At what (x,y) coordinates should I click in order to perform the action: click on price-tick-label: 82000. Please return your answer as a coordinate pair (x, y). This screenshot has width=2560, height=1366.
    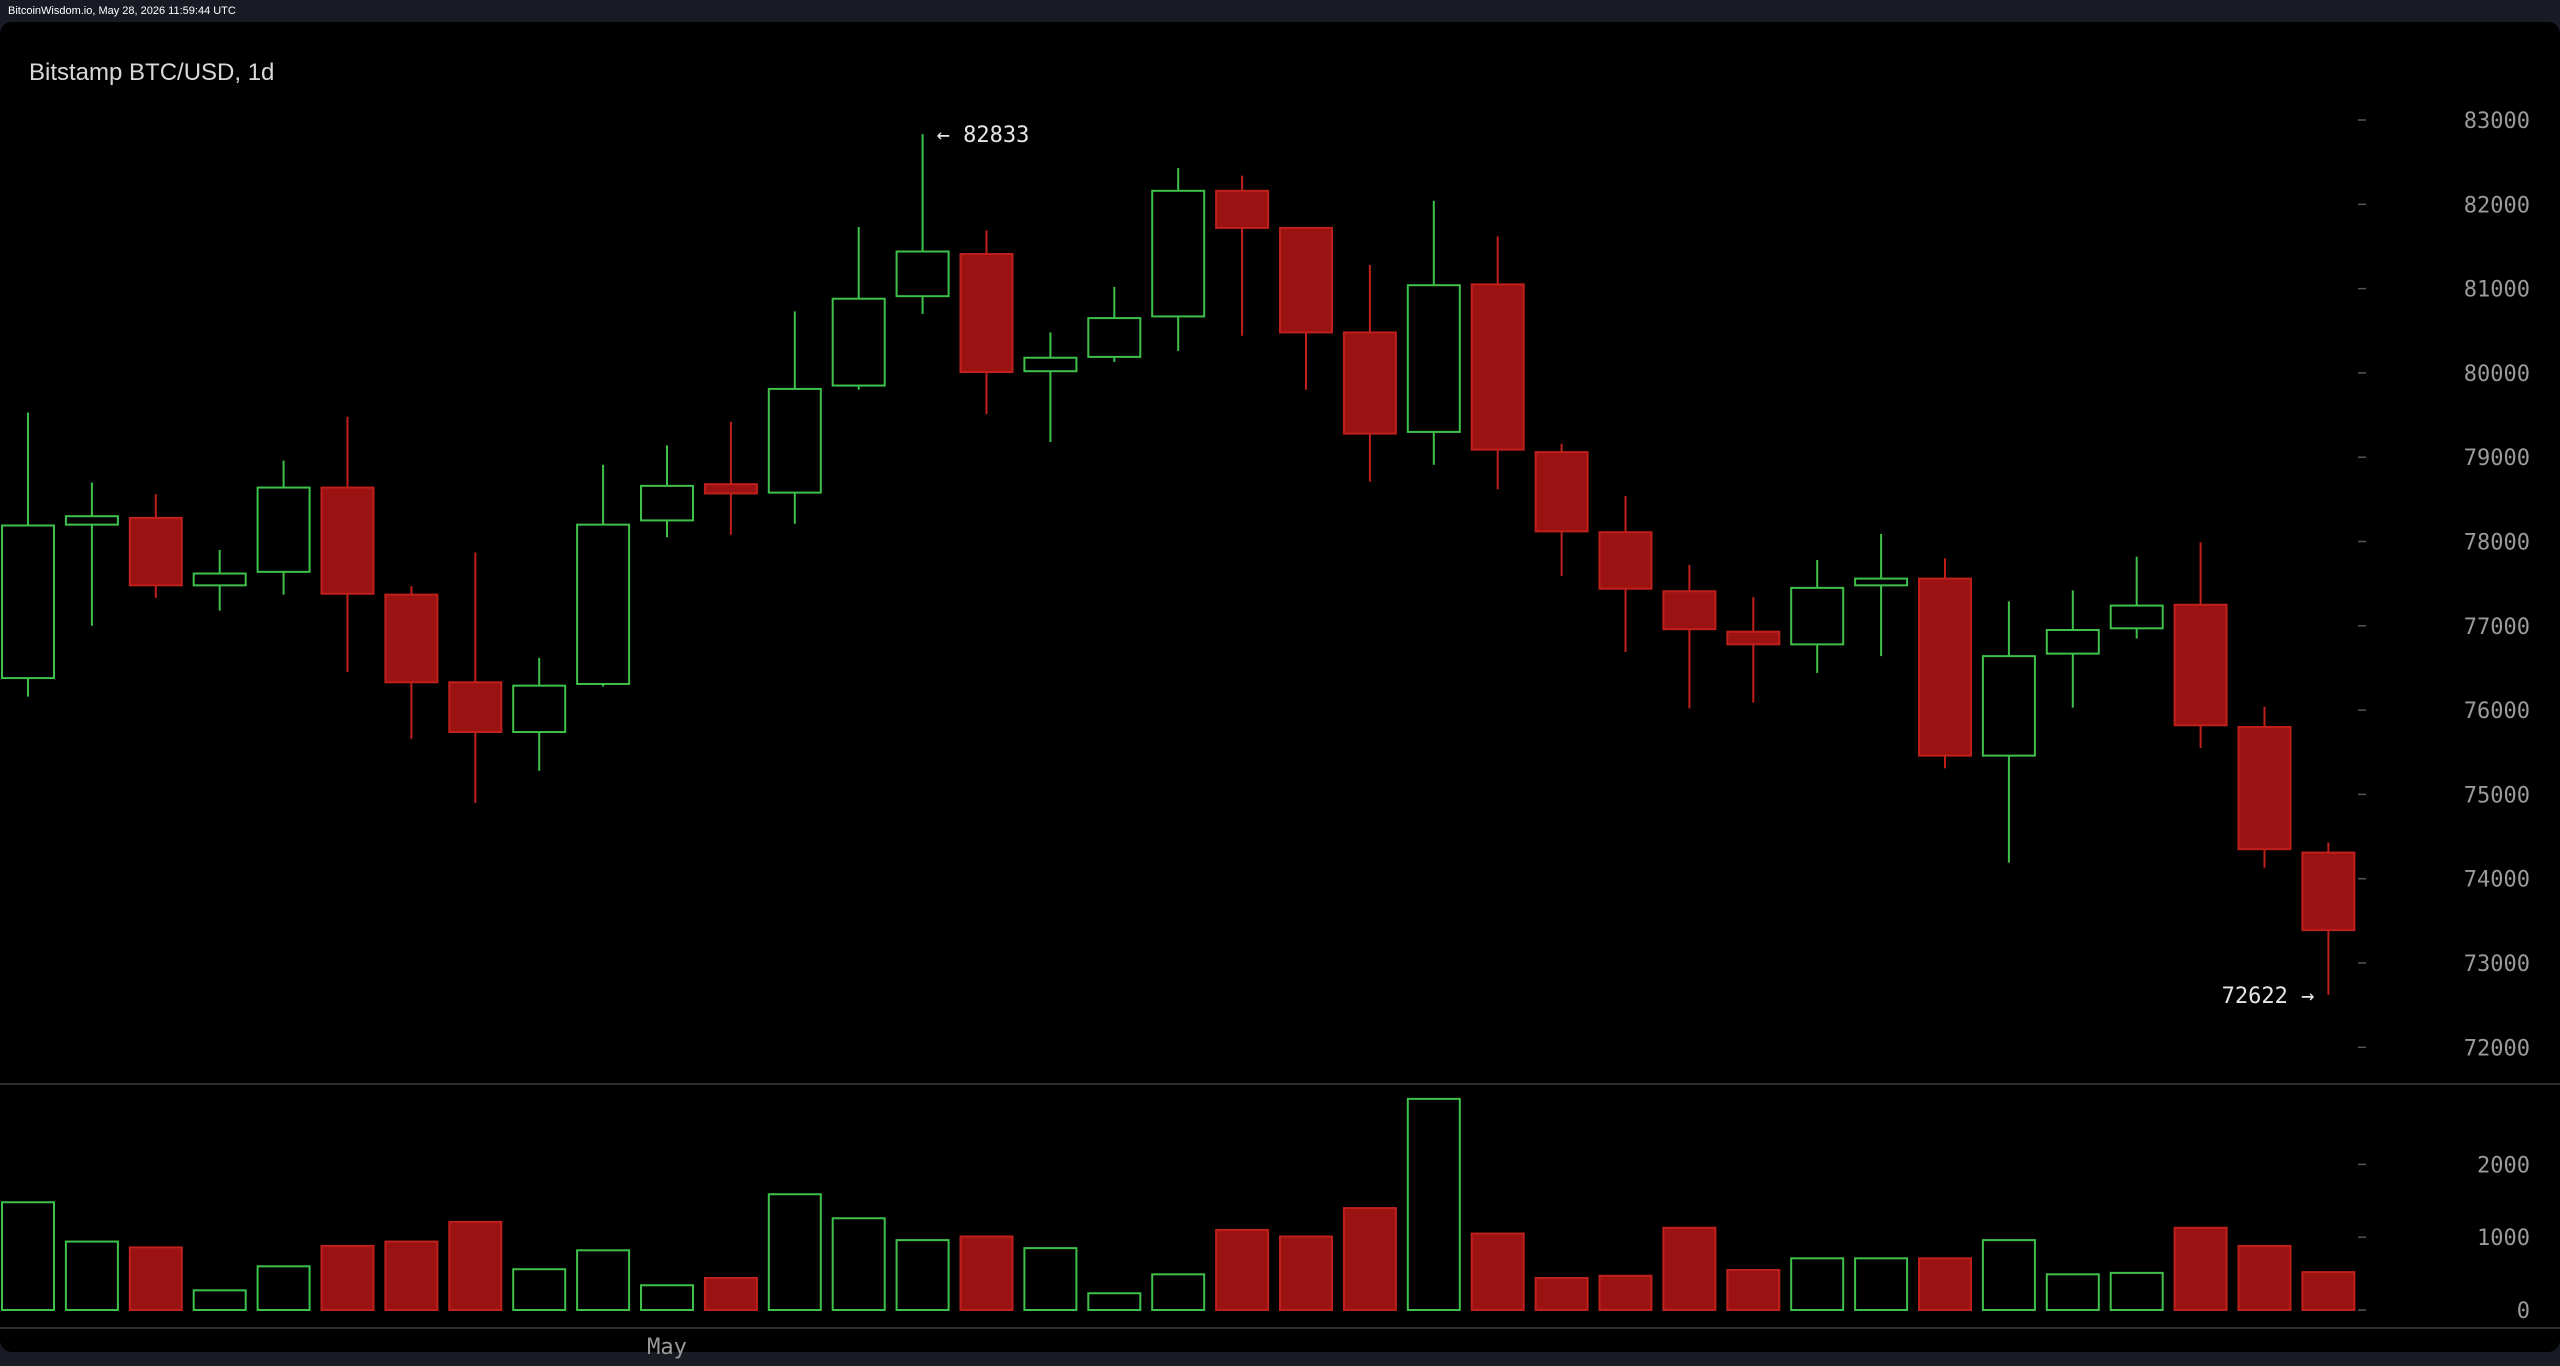
    Looking at the image, I should click on (2497, 205).